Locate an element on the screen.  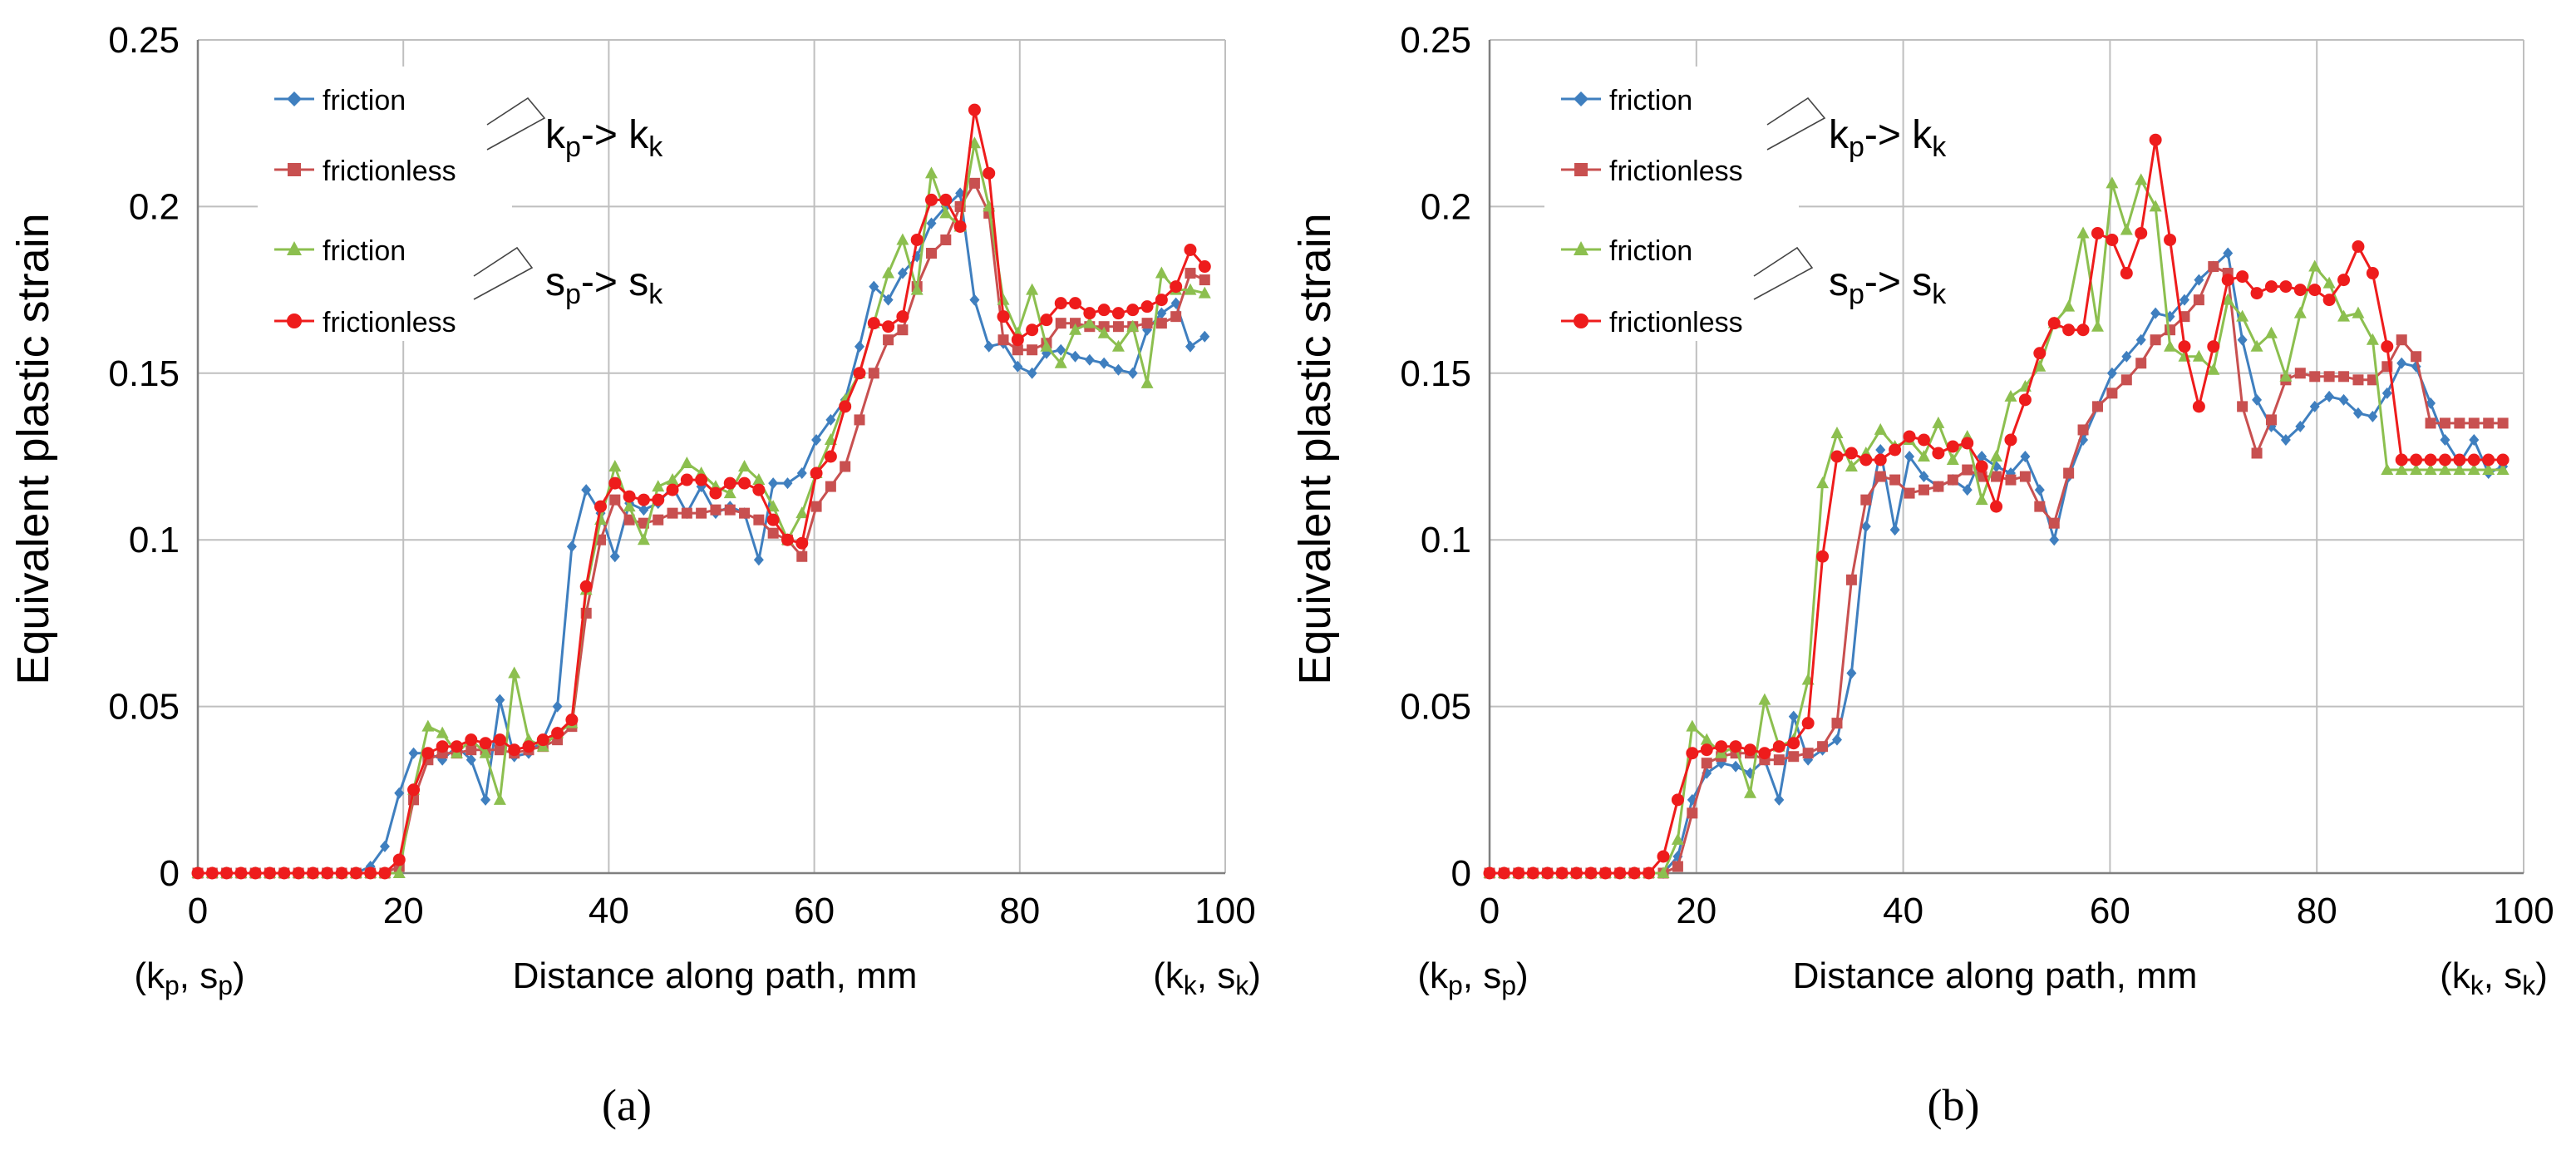
x-tick-label: 80 is located at coordinates (1019, 911).